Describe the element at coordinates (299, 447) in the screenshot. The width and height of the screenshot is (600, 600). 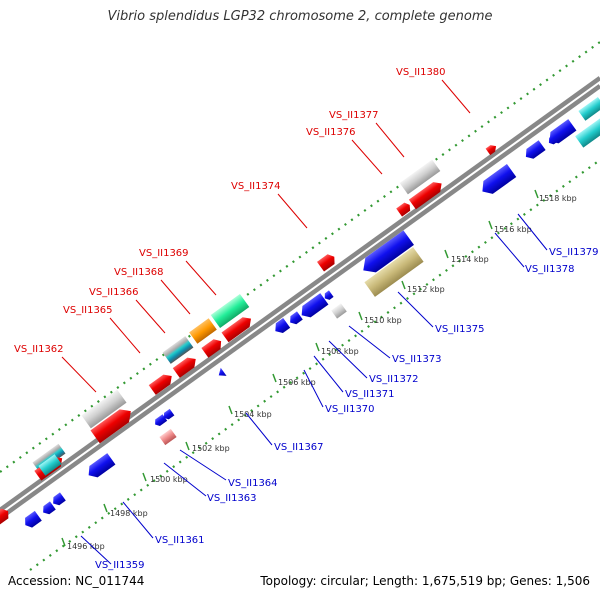
I see `reverse-gene-label: VS_II1367` at that location.